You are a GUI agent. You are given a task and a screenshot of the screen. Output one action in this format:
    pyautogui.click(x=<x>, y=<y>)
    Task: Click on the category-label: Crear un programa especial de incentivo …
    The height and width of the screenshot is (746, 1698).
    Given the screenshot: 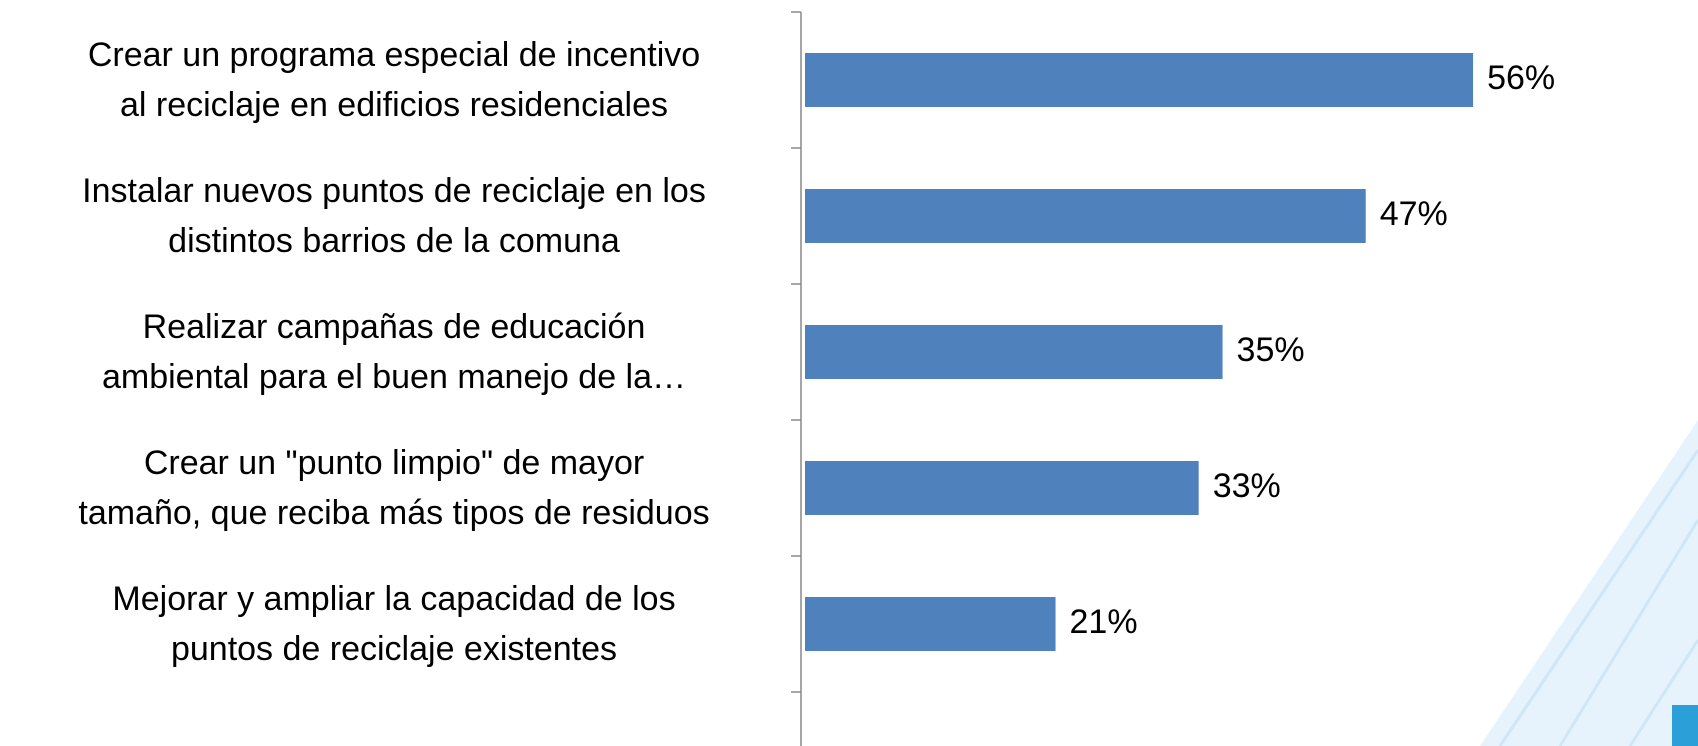 What is the action you would take?
    pyautogui.click(x=394, y=80)
    